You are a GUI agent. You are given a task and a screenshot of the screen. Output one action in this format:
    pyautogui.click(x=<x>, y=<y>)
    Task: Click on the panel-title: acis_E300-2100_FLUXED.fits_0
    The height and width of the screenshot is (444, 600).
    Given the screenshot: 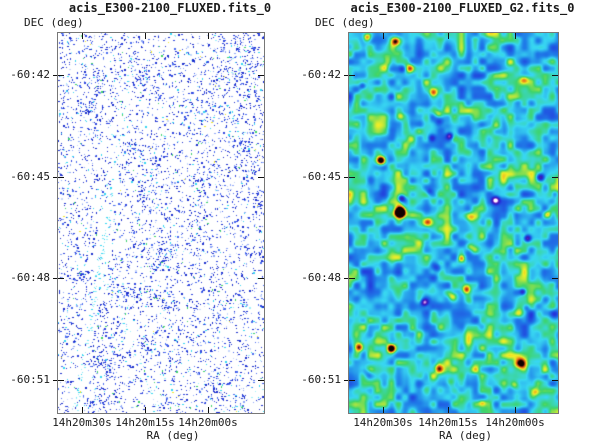 What is the action you would take?
    pyautogui.click(x=170, y=8)
    